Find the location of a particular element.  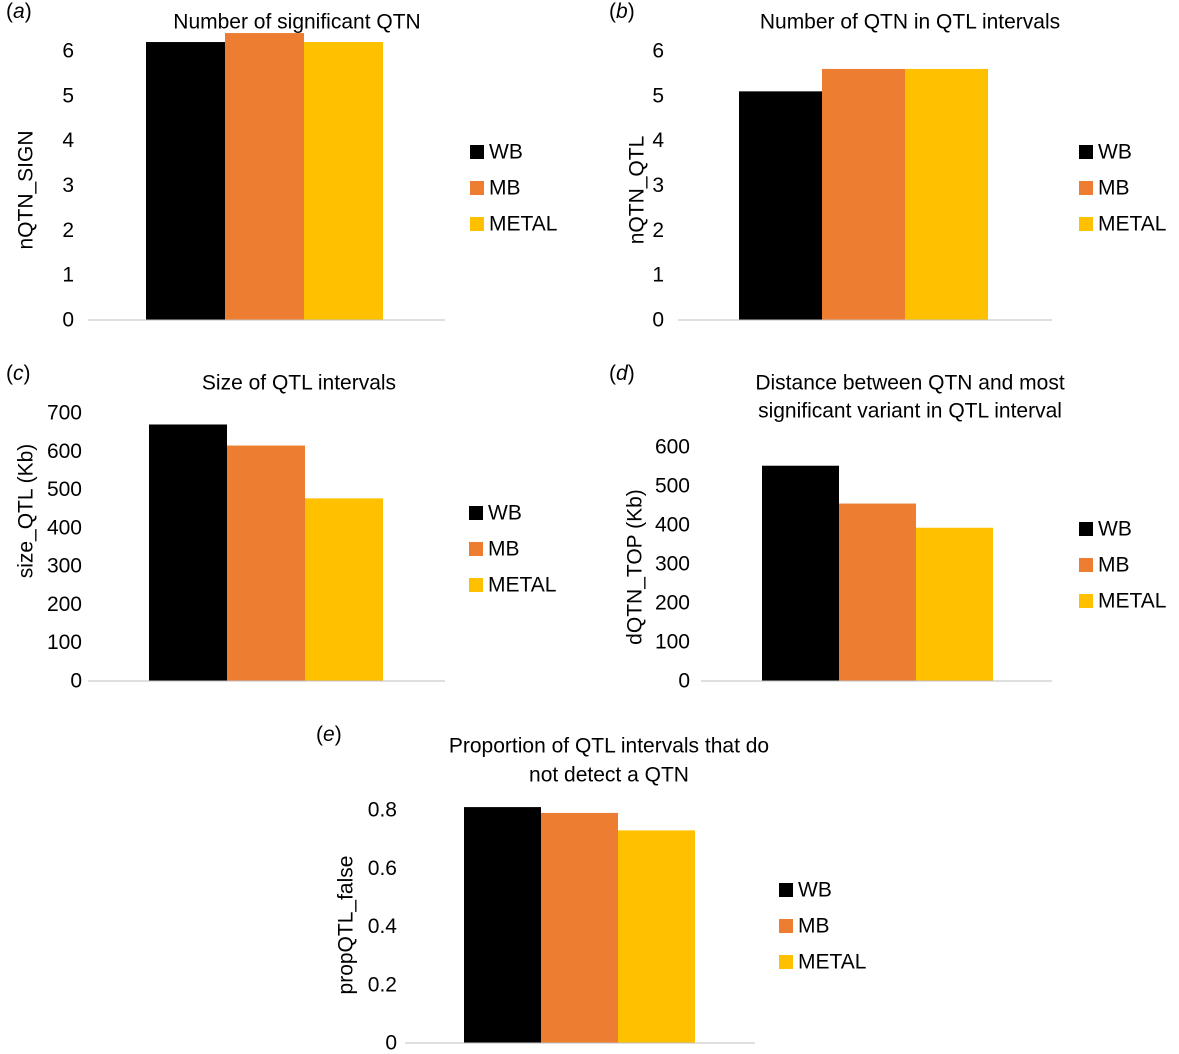

panel-label: (c) is located at coordinates (18, 373).